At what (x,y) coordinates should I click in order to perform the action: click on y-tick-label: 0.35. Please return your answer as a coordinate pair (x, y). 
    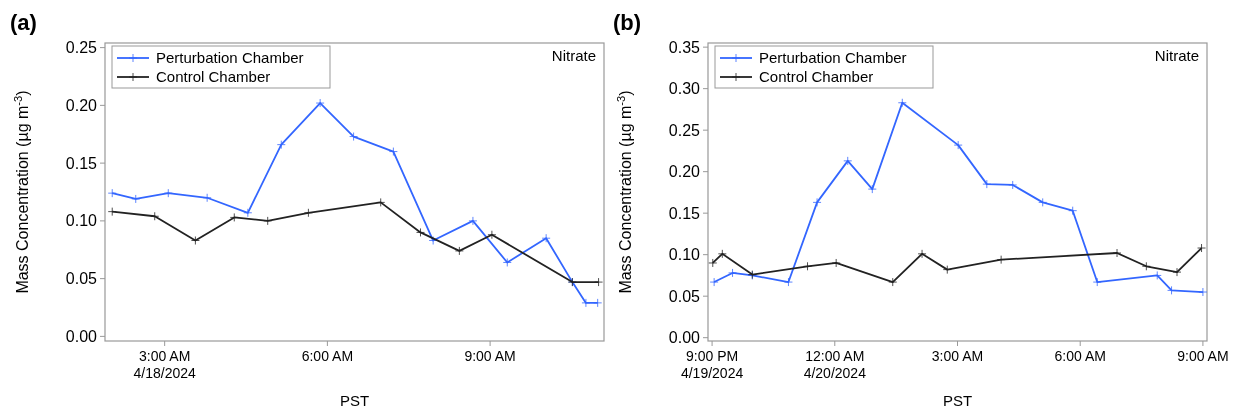
    Looking at the image, I should click on (684, 47).